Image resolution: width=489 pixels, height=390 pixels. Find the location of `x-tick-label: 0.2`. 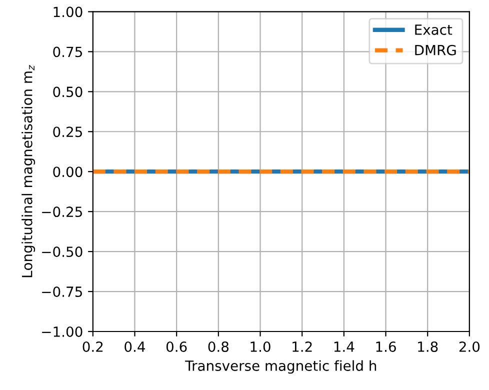

x-tick-label: 0.2 is located at coordinates (92, 346).